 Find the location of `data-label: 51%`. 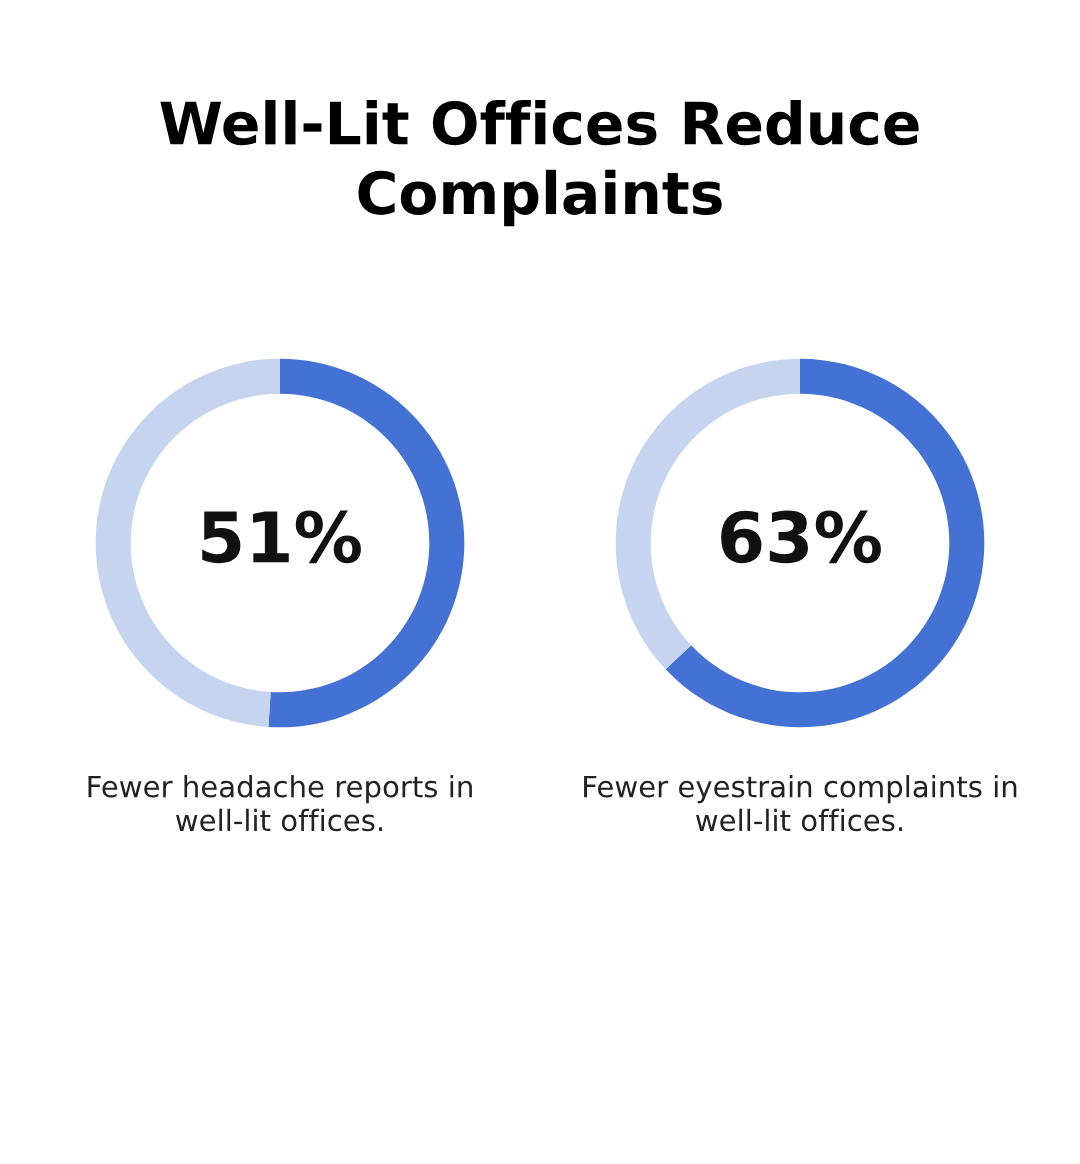

data-label: 51% is located at coordinates (281, 537).